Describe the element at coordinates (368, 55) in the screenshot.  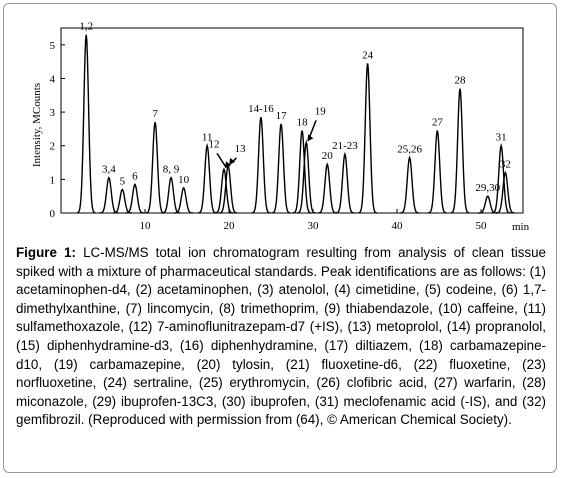
I see `peak-label: 24` at that location.